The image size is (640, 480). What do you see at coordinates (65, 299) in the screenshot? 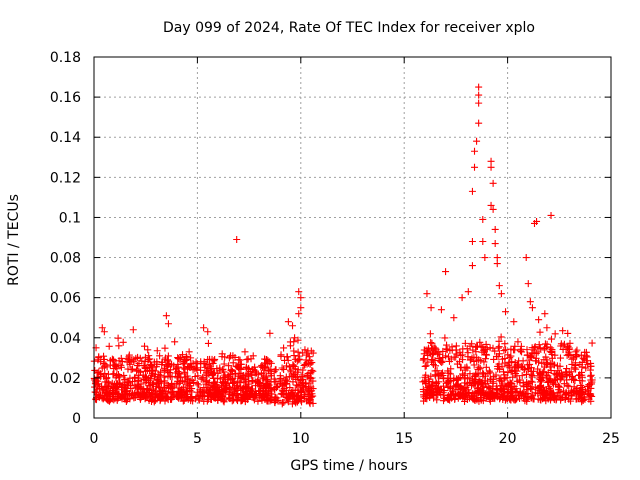
I see `y-tick-label: 0.06` at bounding box center [65, 299].